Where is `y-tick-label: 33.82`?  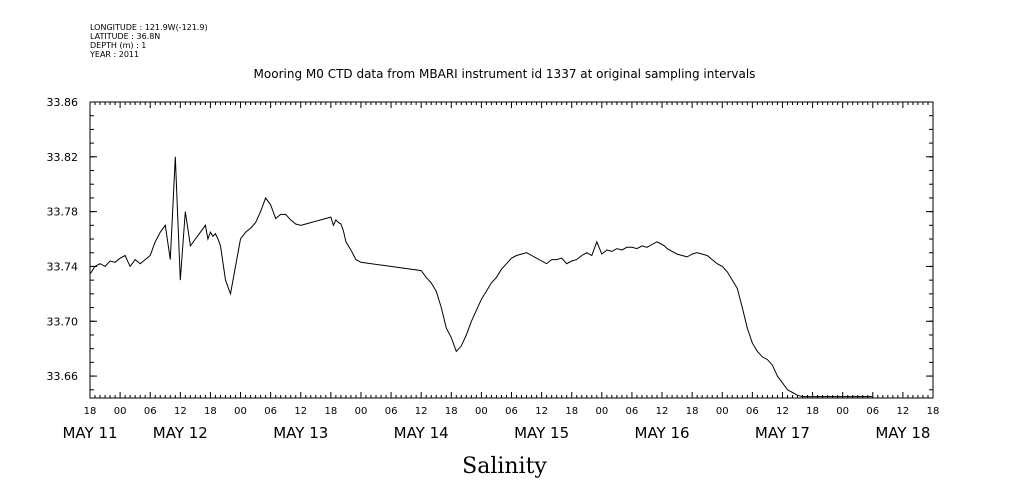 y-tick-label: 33.82 is located at coordinates (63, 157).